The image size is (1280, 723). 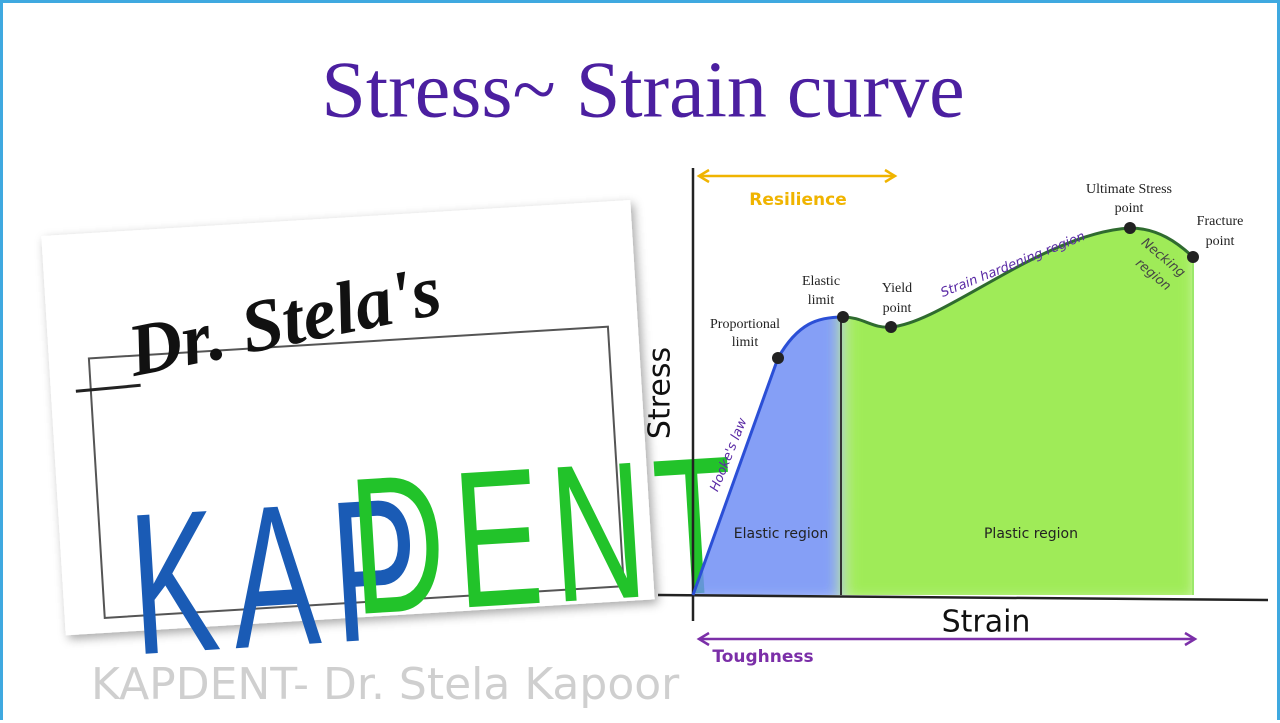 I want to click on title: Stress~ Strain curve, so click(x=642, y=90).